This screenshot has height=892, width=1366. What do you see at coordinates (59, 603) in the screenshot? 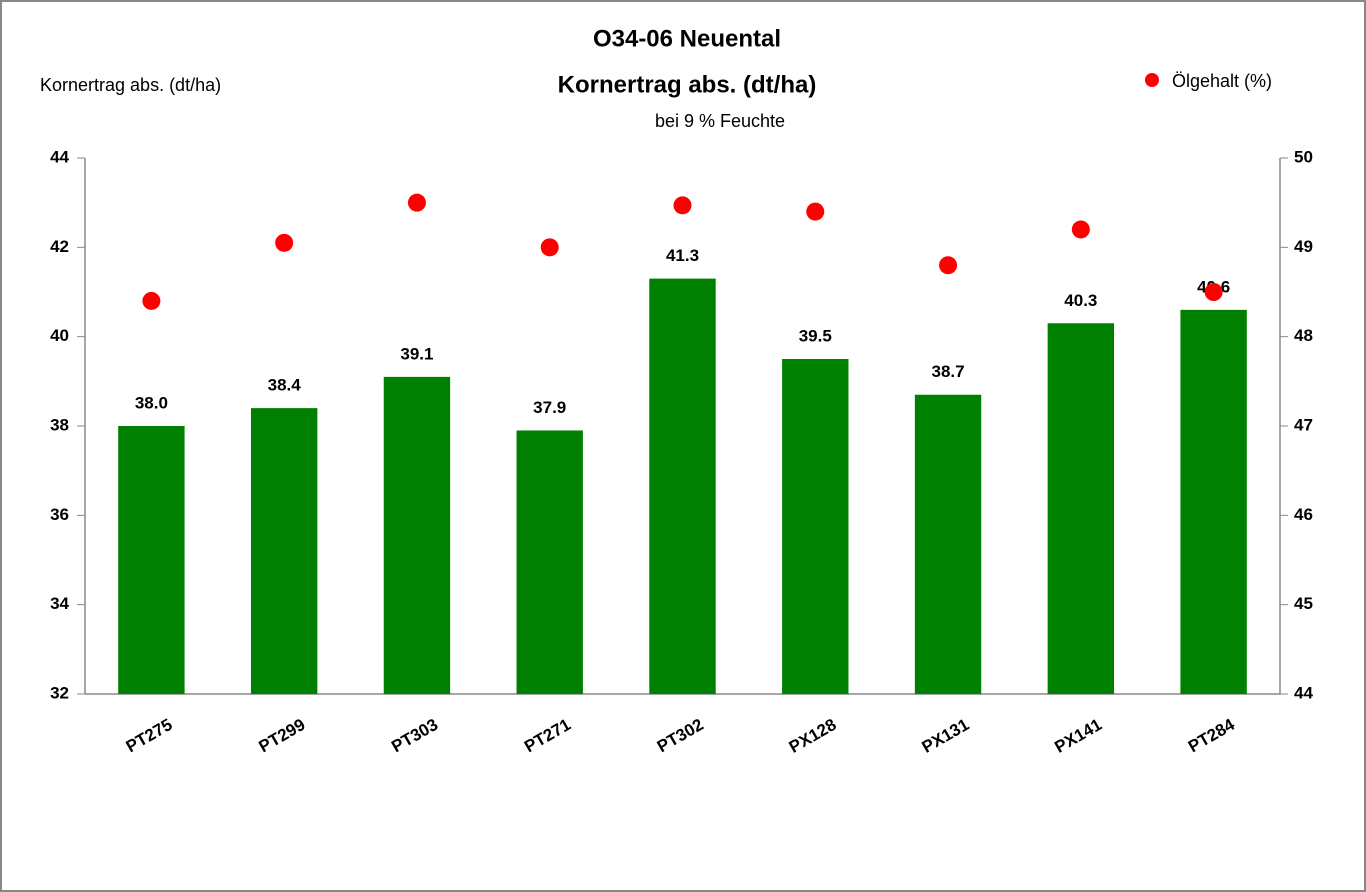
I see `y-tick-label: 34` at bounding box center [59, 603].